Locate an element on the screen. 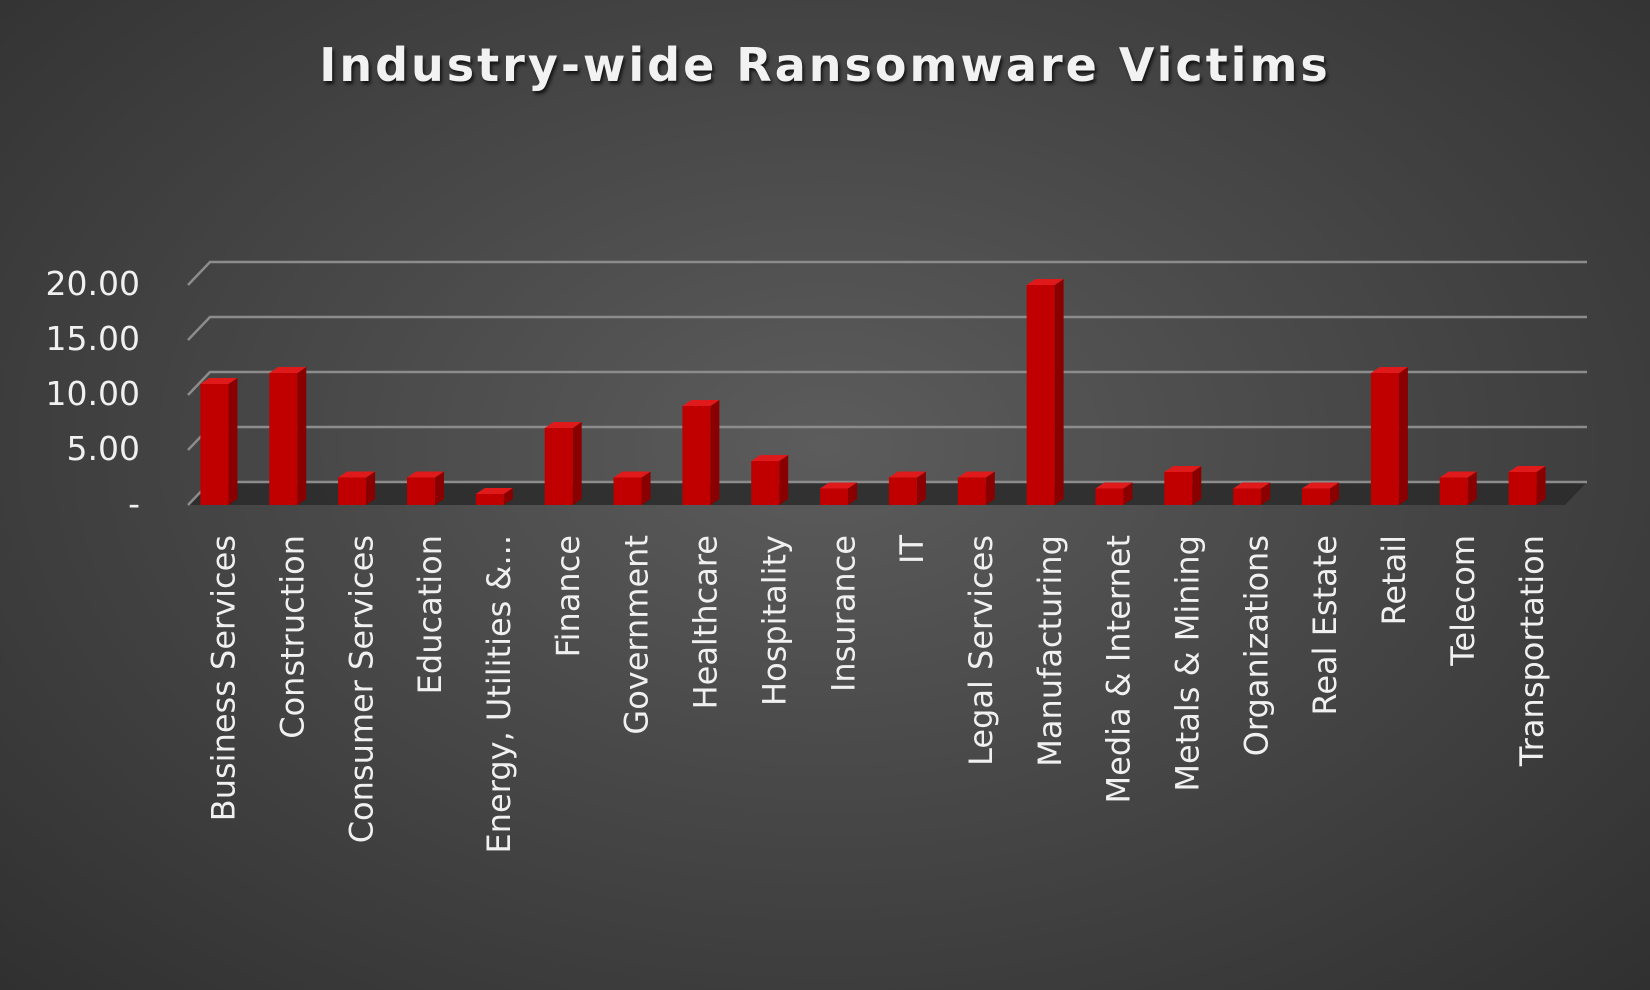 Image resolution: width=1650 pixels, height=990 pixels. x-tick-label: Legal Services is located at coordinates (981, 650).